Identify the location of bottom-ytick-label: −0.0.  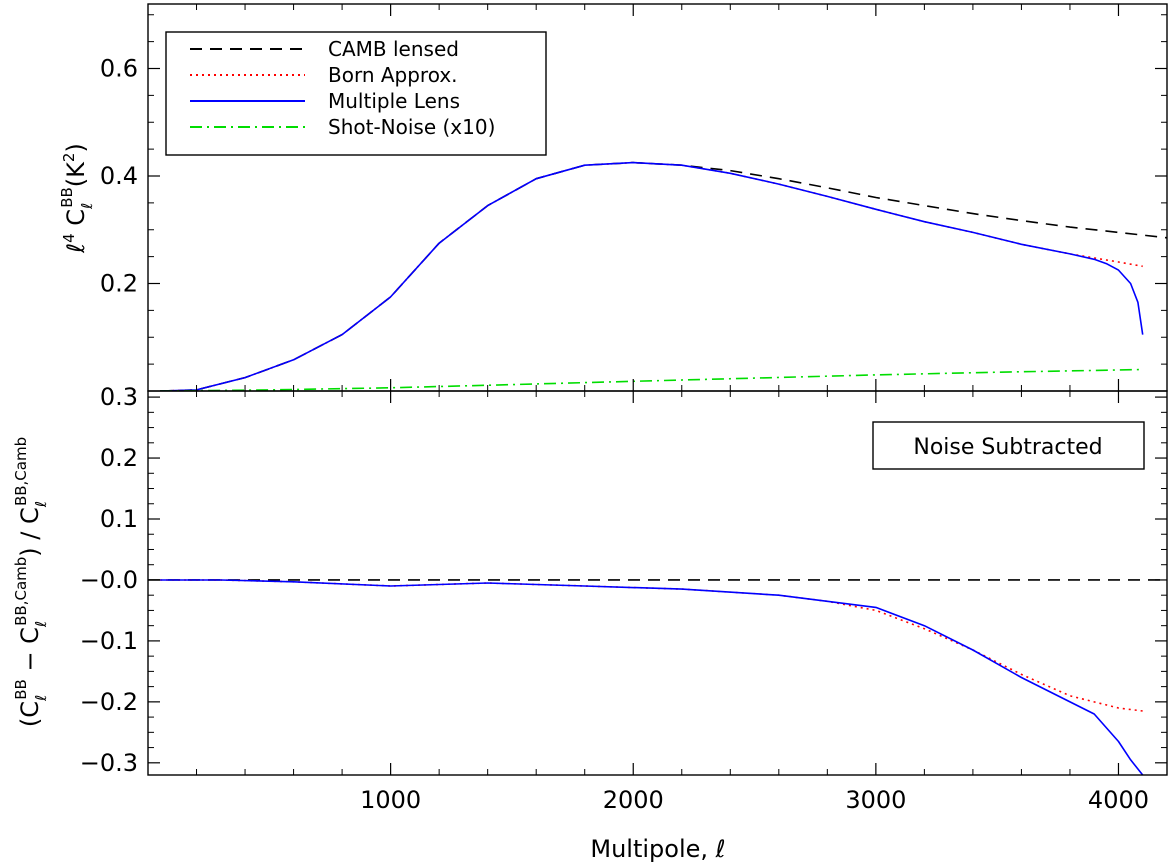
(109, 580).